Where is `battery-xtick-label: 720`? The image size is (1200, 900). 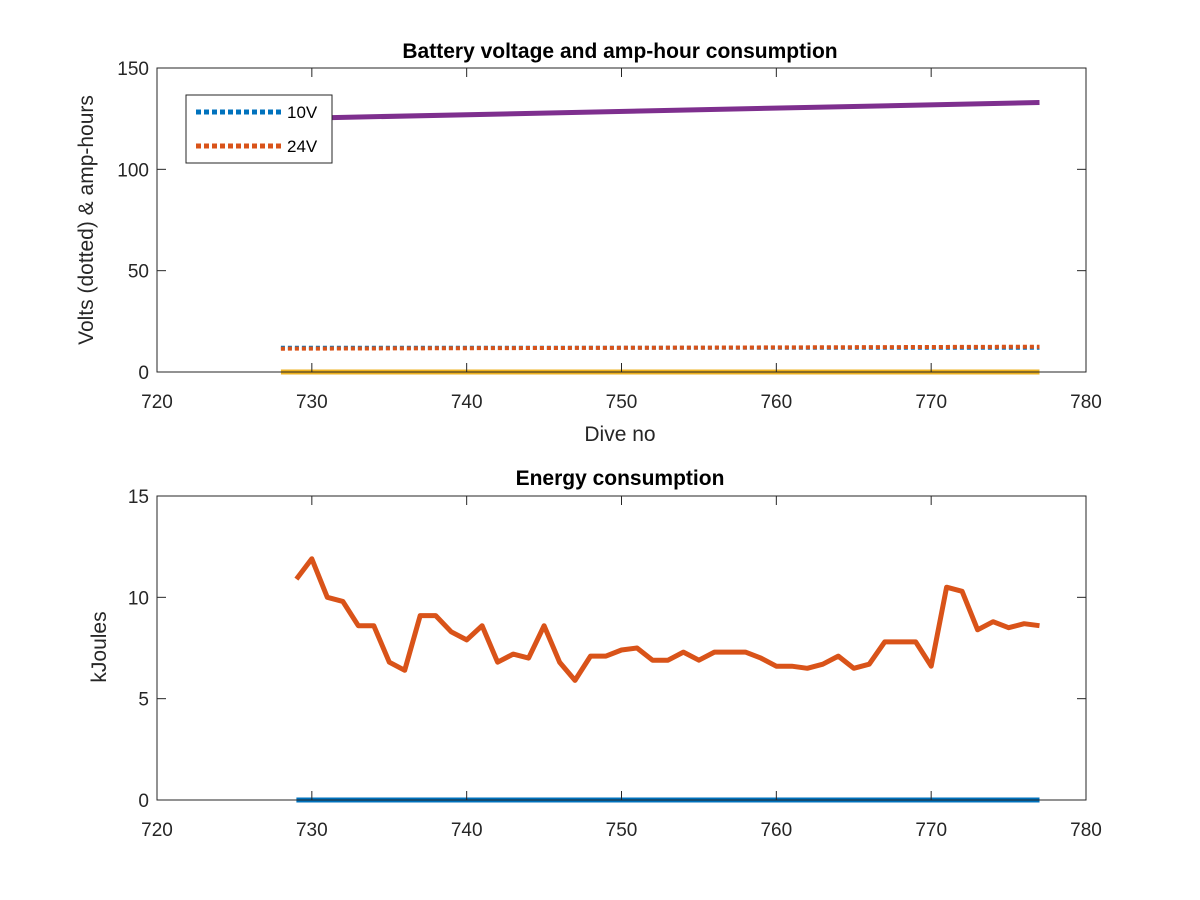
battery-xtick-label: 720 is located at coordinates (157, 402).